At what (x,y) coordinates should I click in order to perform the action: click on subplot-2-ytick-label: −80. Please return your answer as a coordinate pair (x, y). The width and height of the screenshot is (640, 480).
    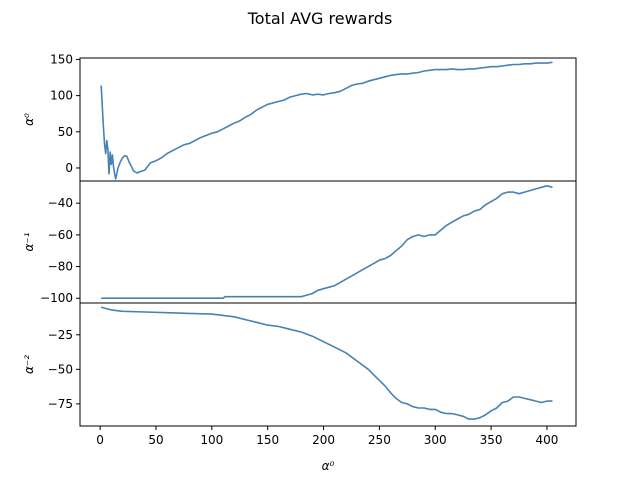
    Looking at the image, I should click on (60, 267).